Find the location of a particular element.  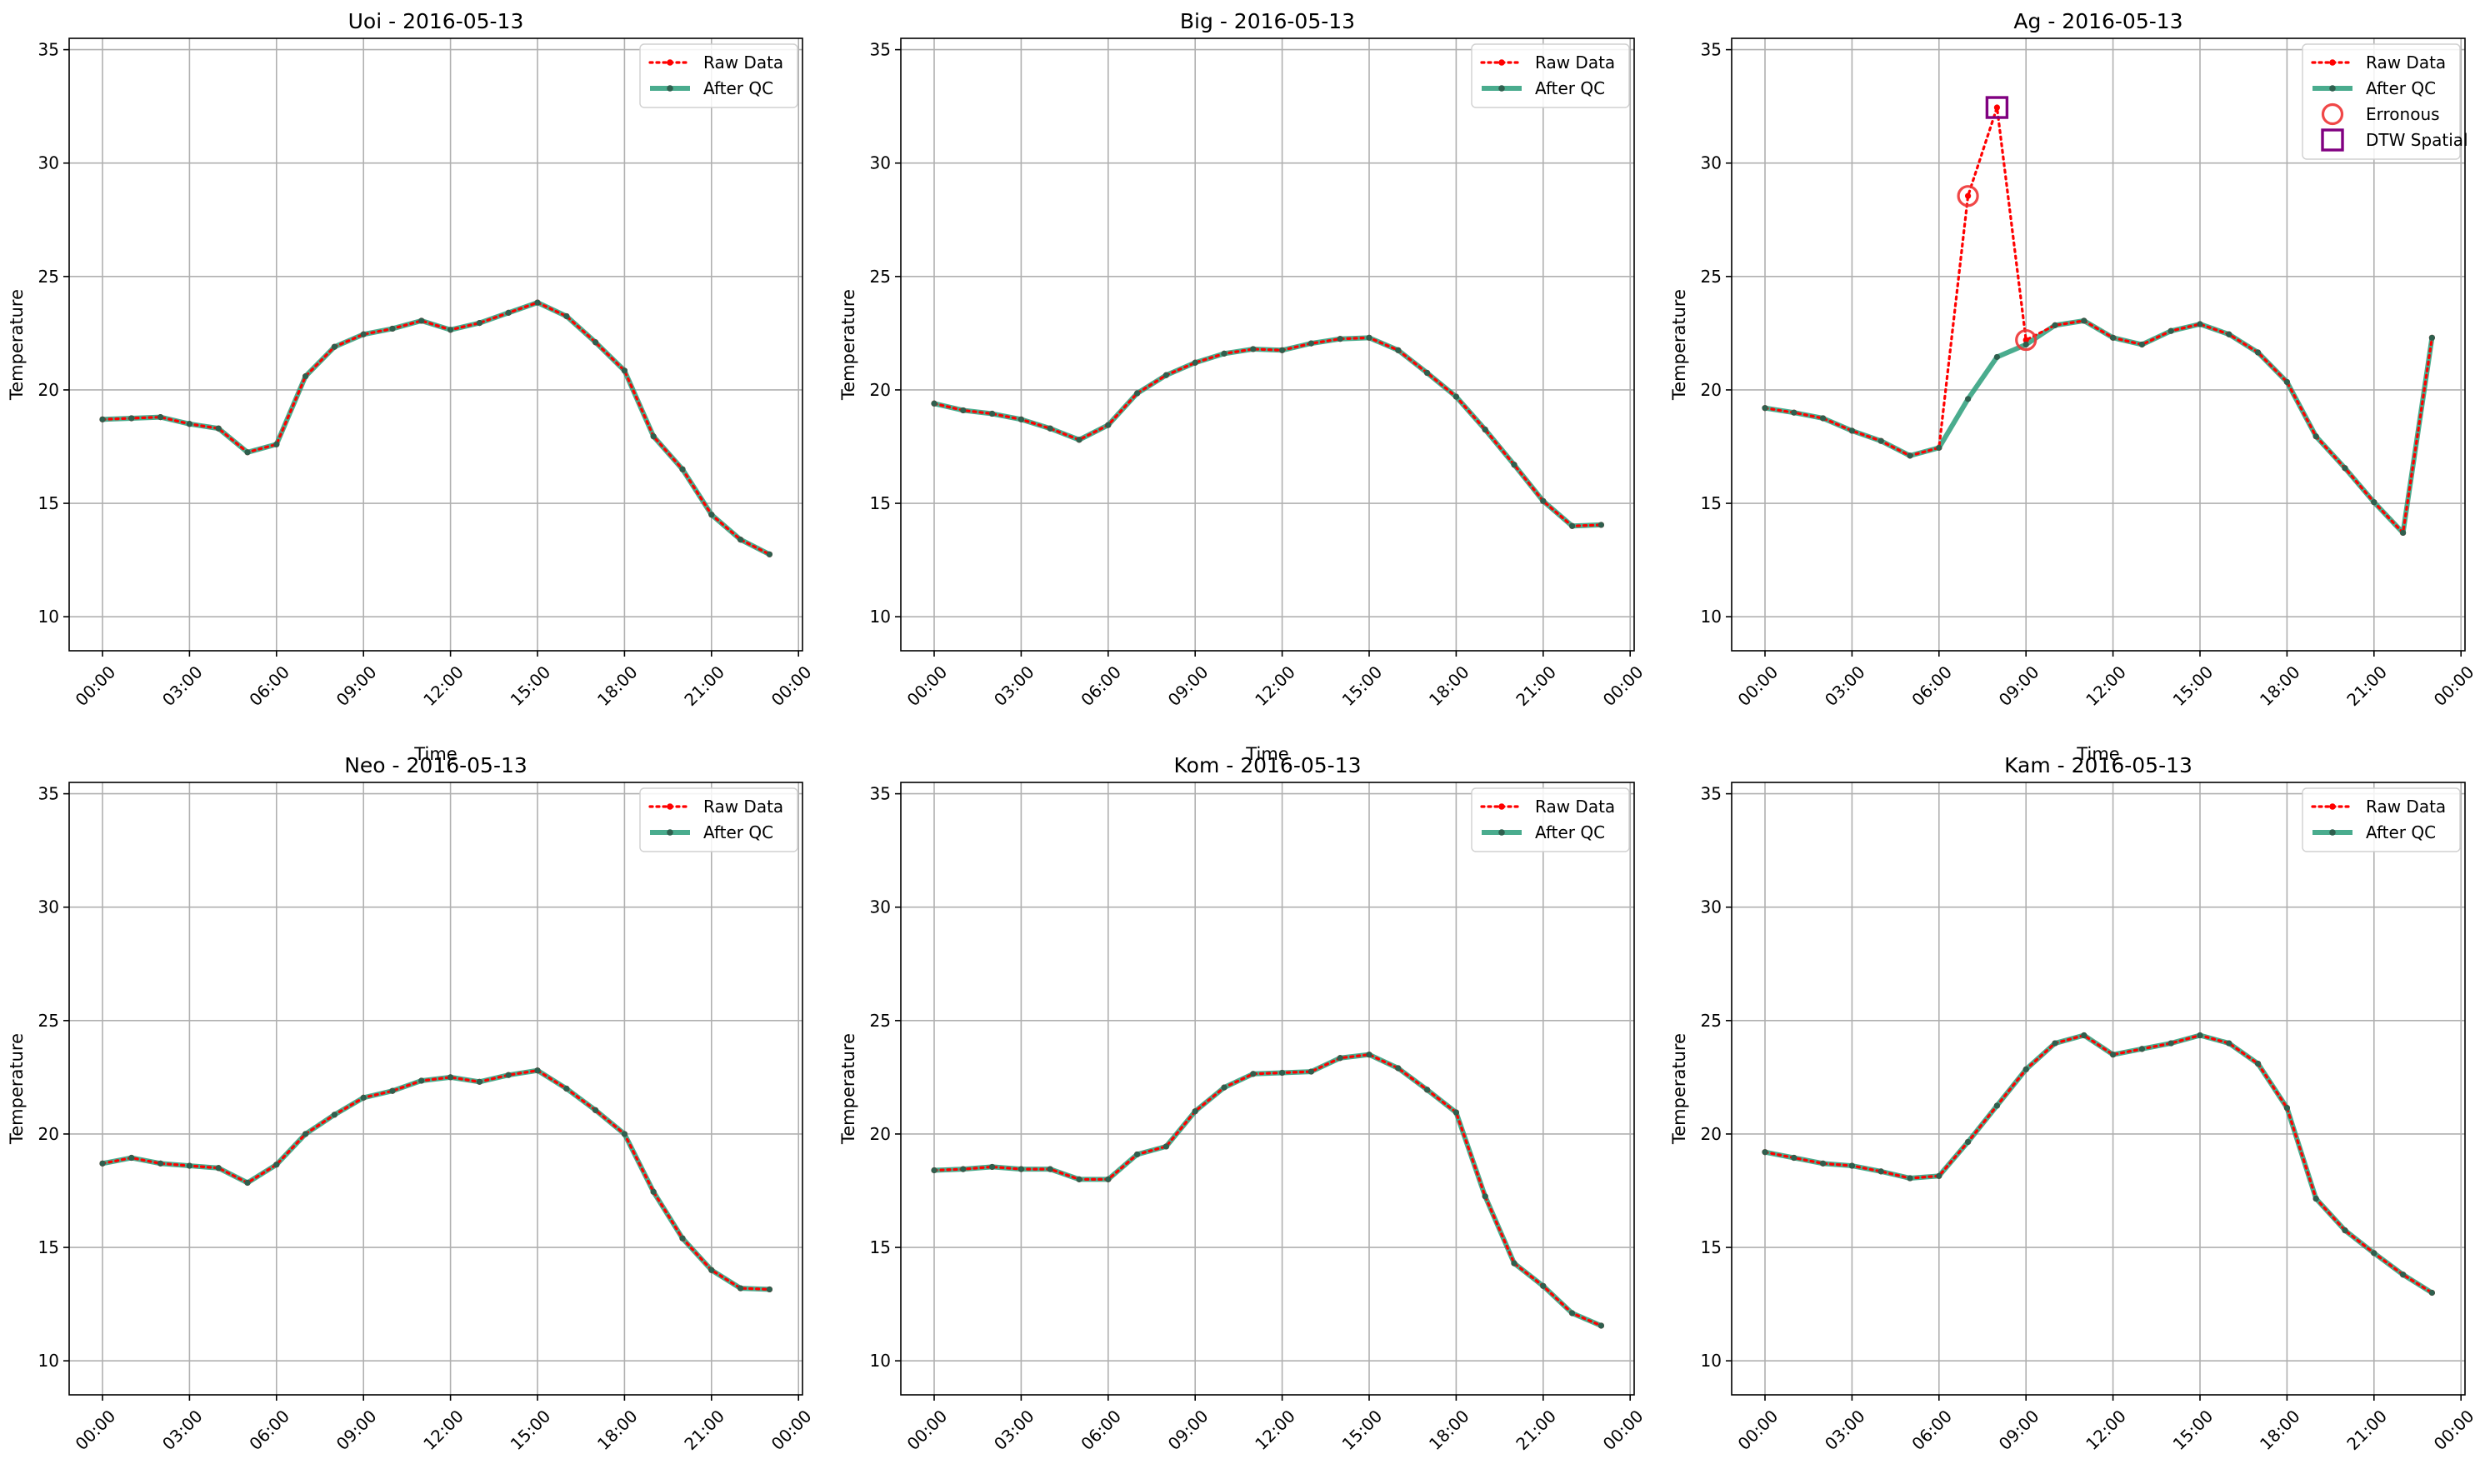

chart-legend: Raw Data After QC Erronous DTW Spatial is located at coordinates (2385, 101).